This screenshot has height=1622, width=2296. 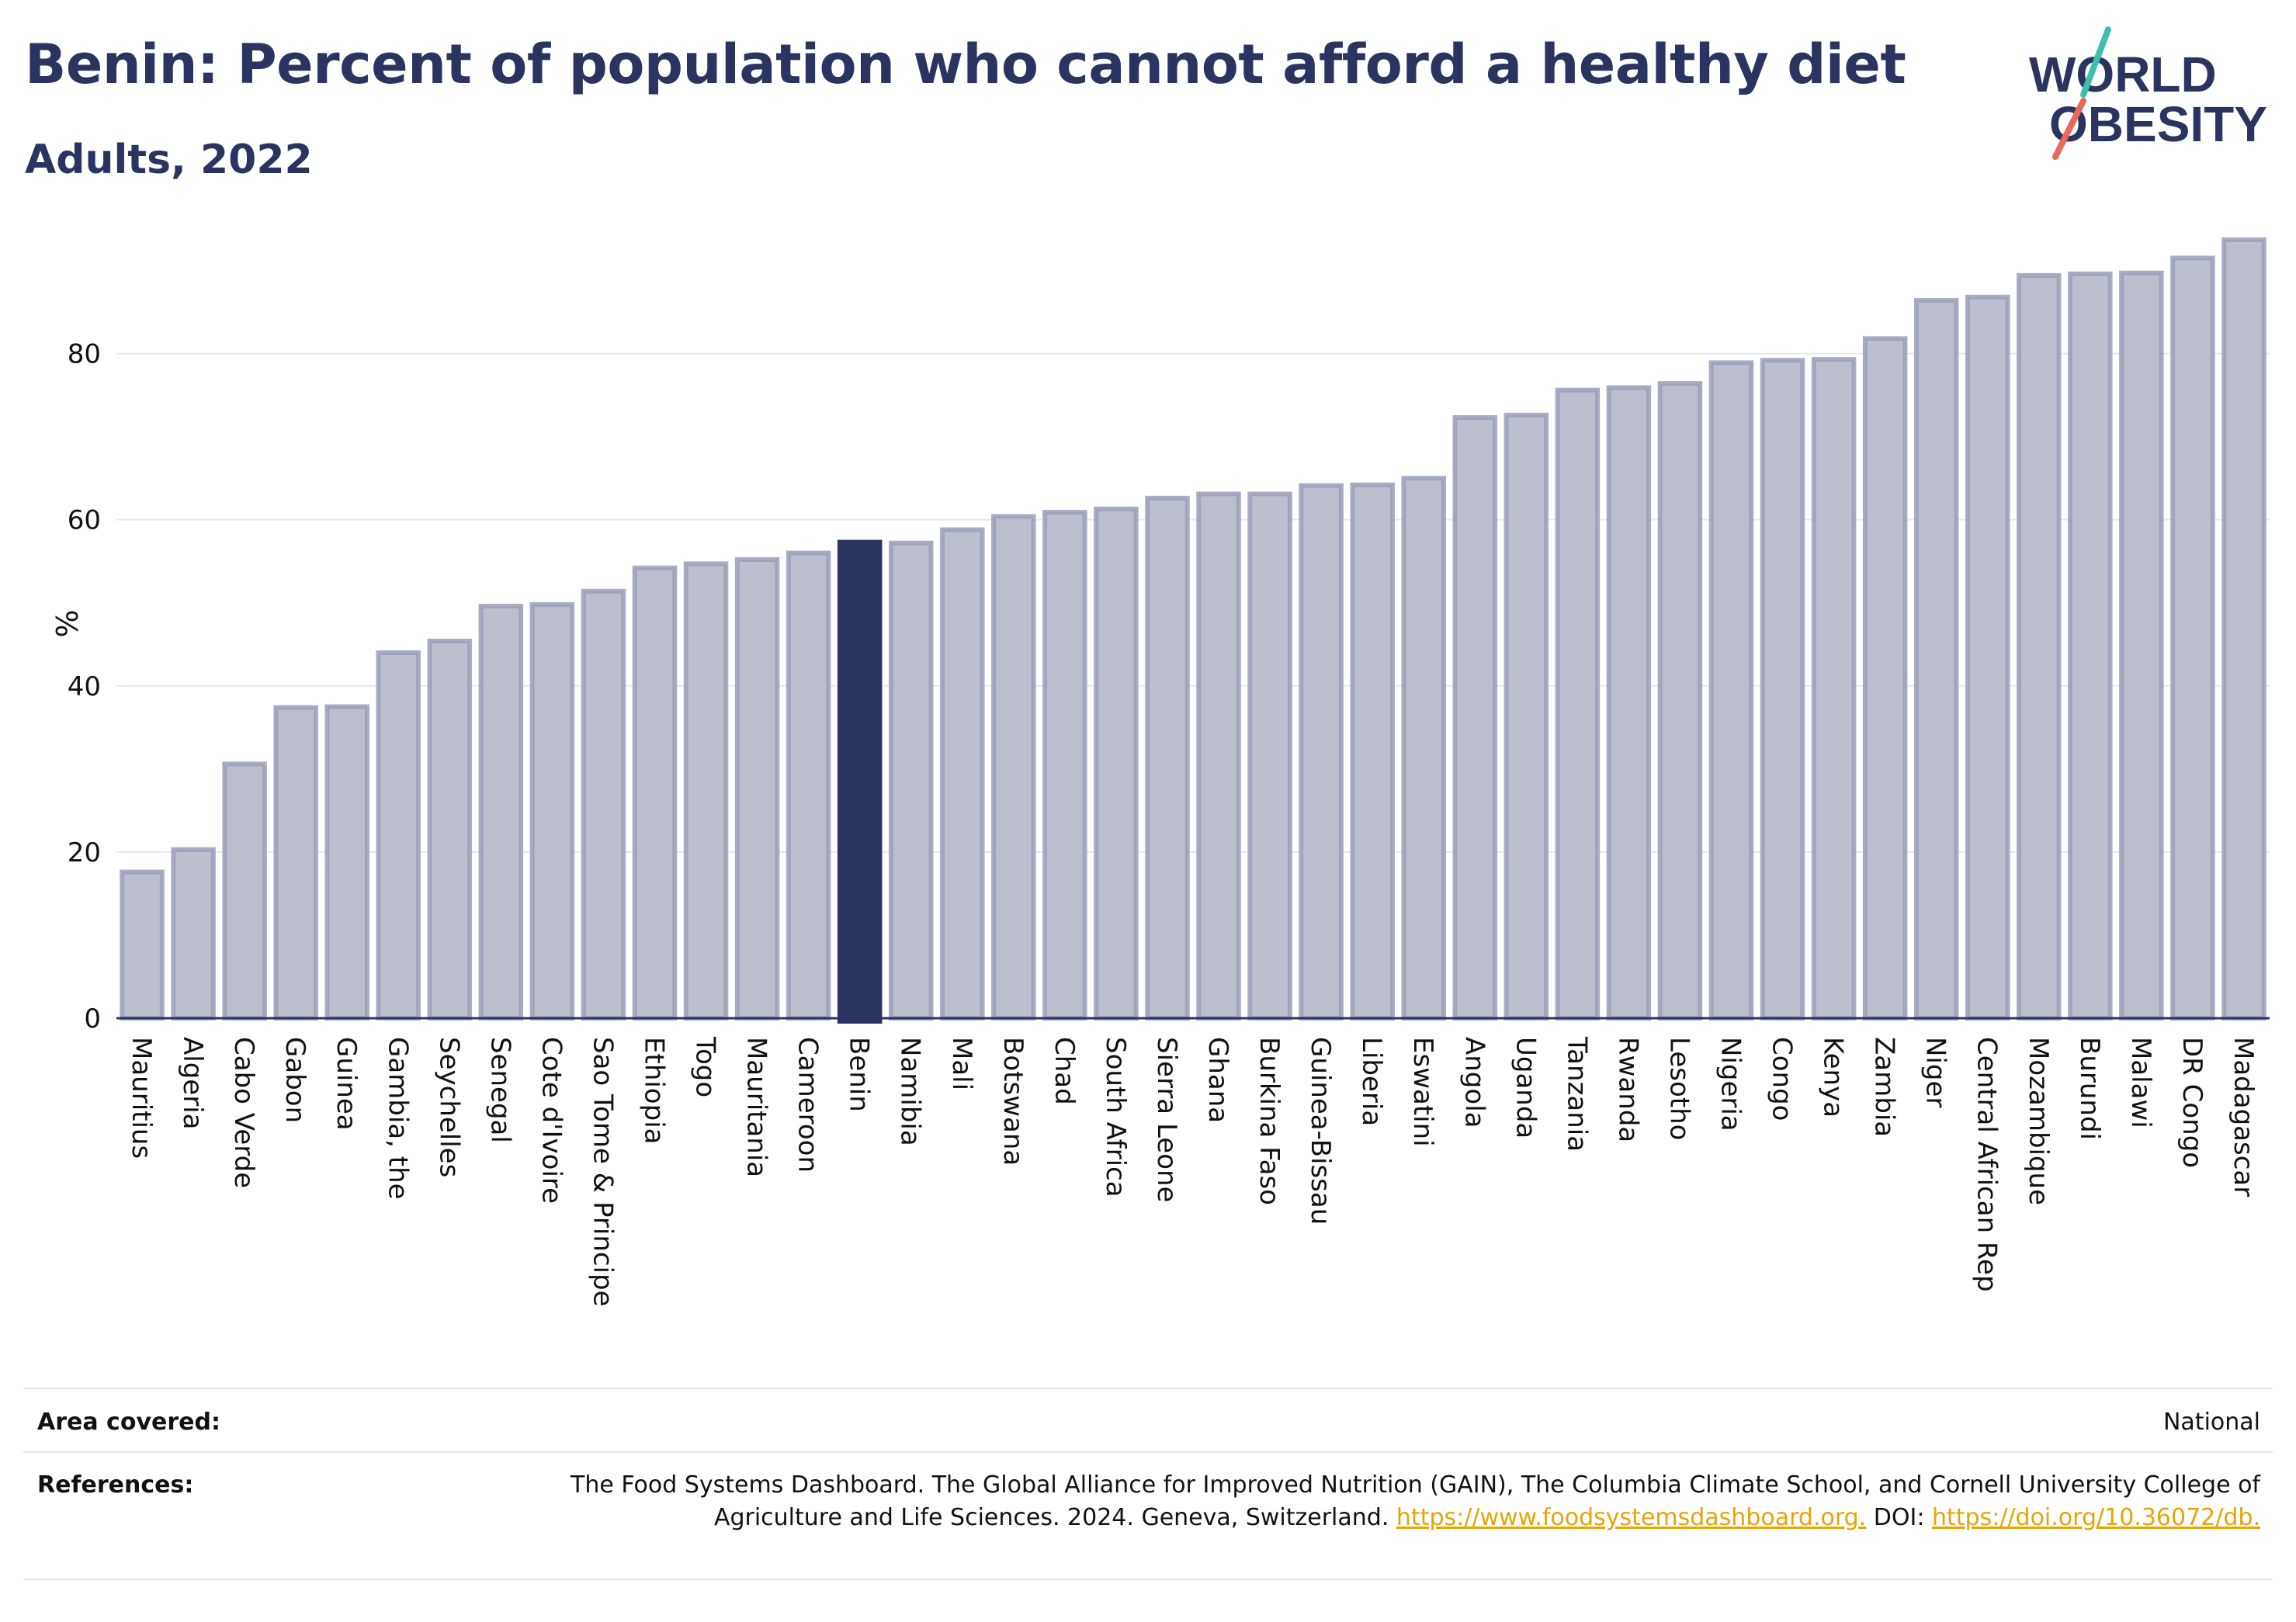 I want to click on x-tick-label: Guinea, so click(x=346, y=1084).